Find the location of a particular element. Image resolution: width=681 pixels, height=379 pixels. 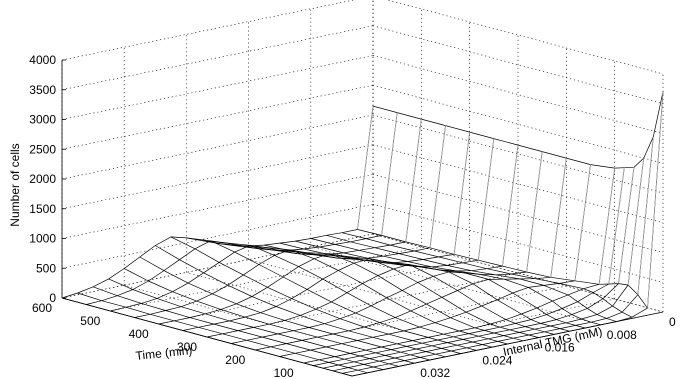

y-tick-label-4: 400 is located at coordinates (139, 334).